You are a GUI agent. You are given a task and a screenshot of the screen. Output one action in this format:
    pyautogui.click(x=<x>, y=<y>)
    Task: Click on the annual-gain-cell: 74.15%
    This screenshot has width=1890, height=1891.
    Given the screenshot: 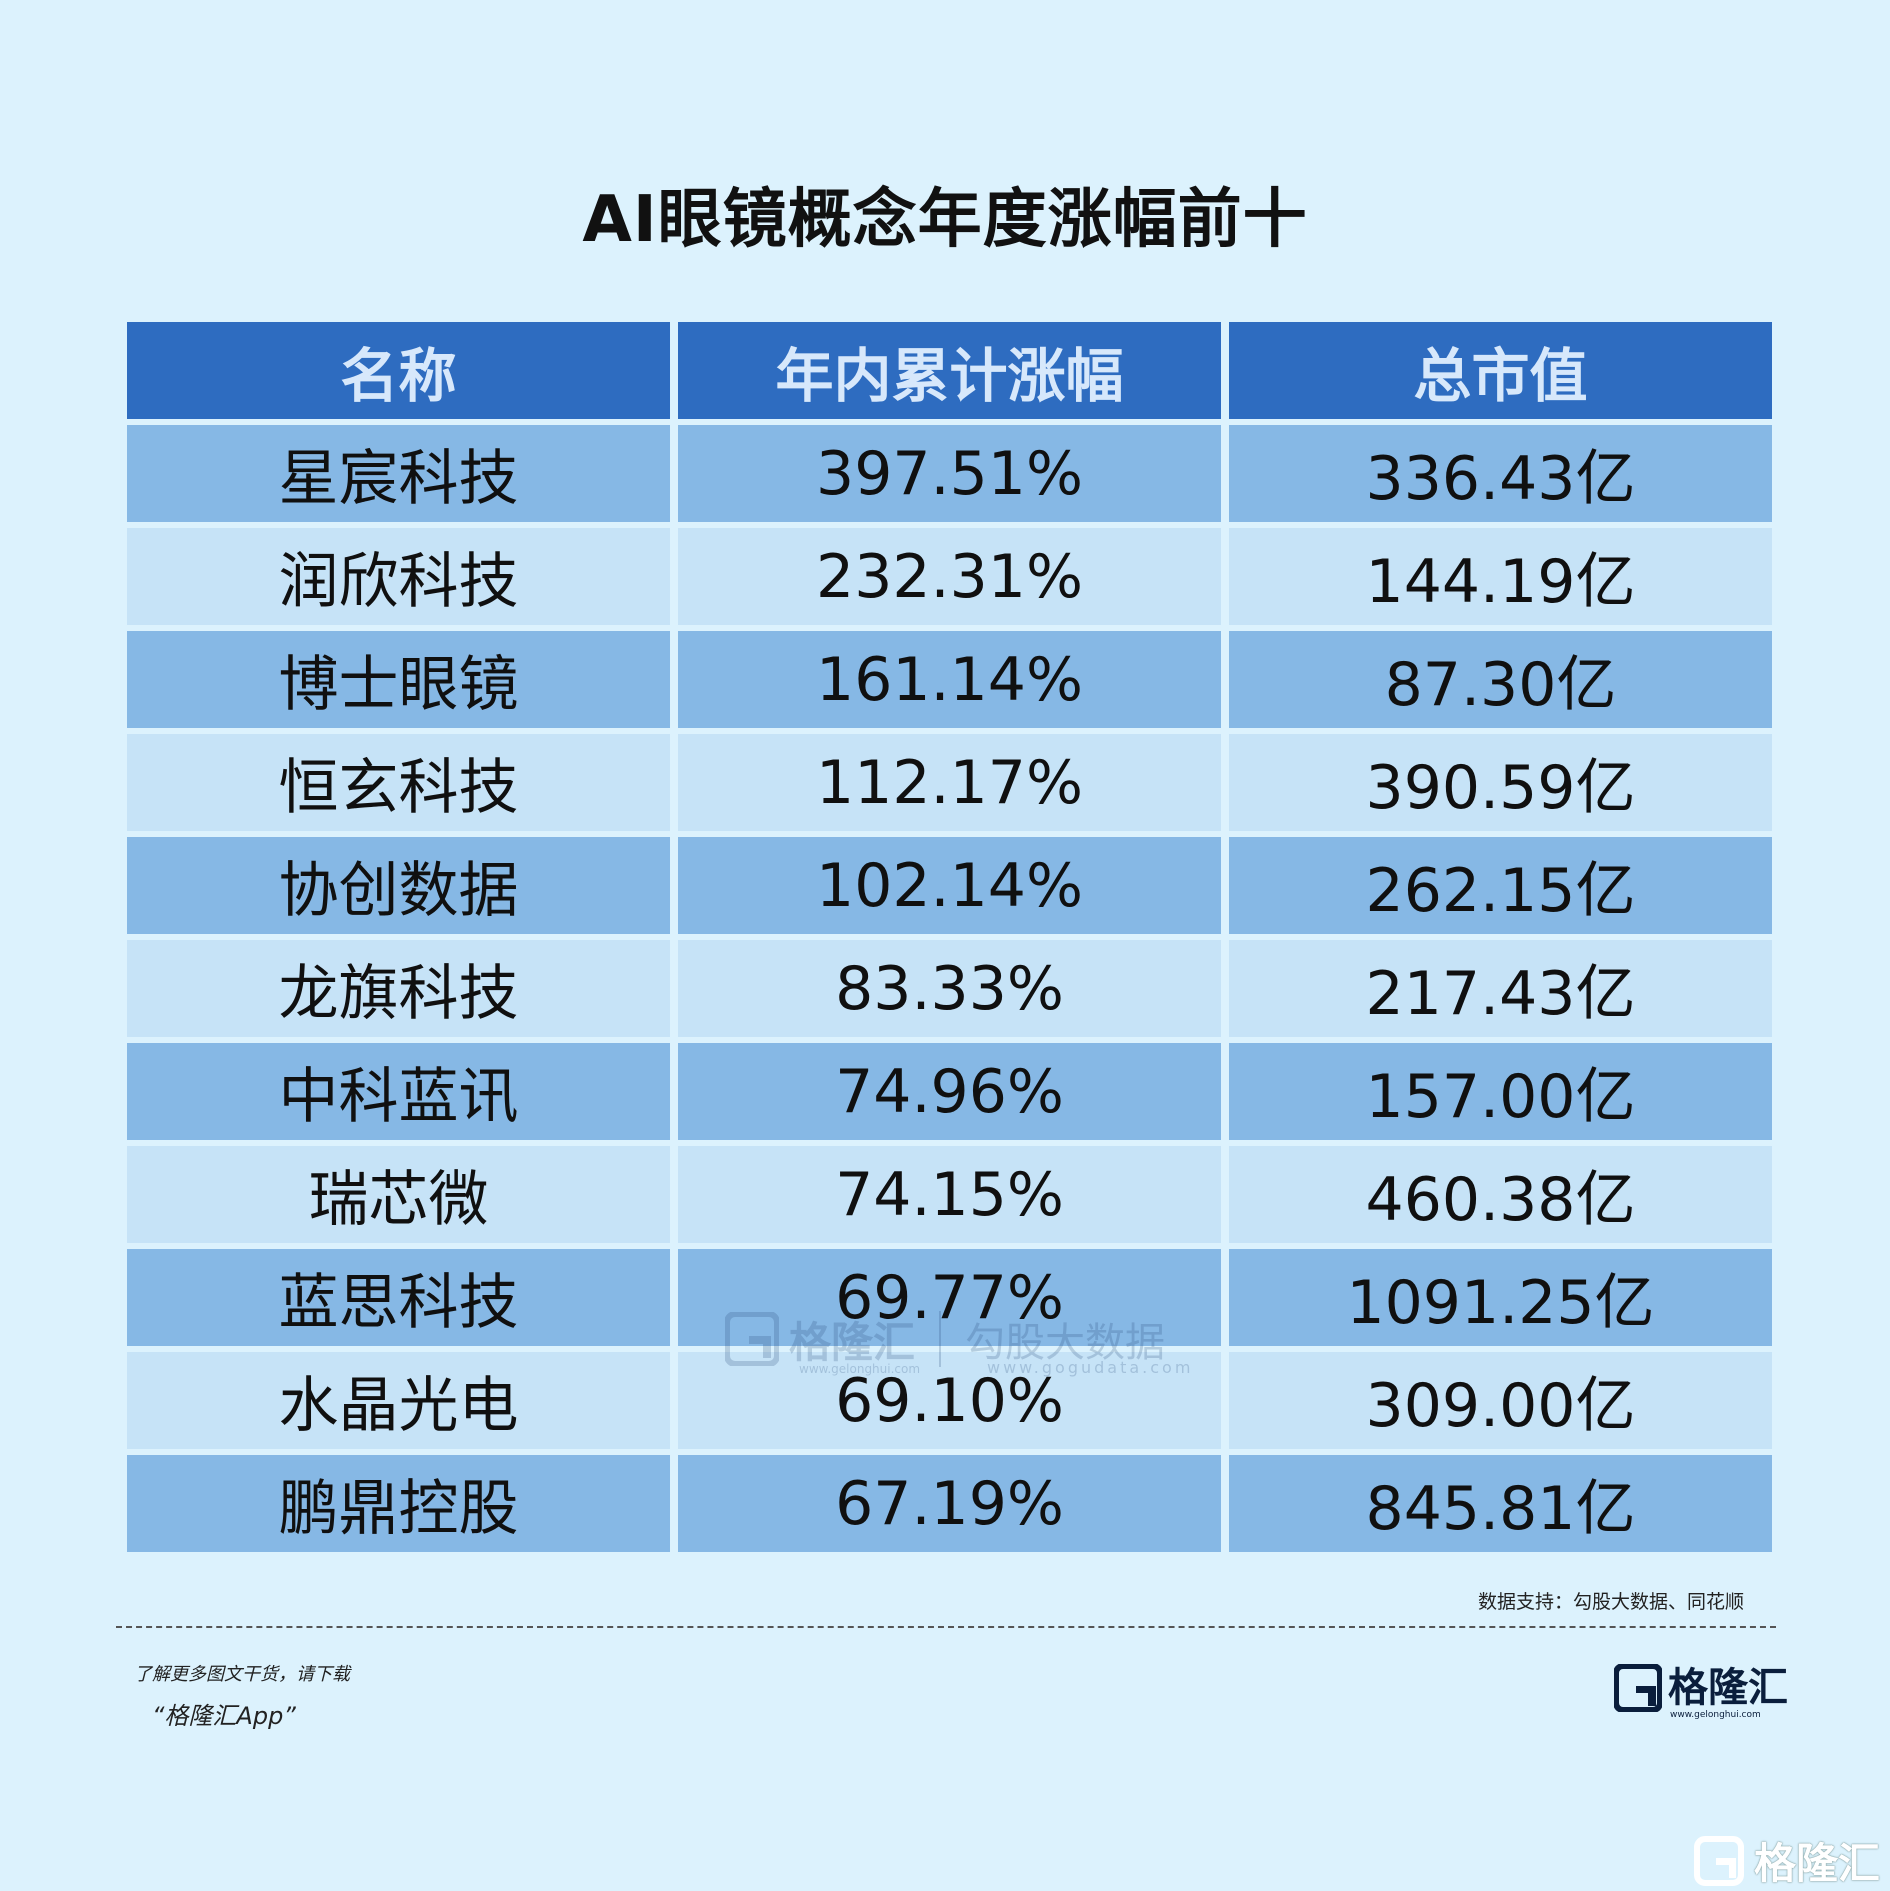 What is the action you would take?
    pyautogui.click(x=949, y=1194)
    